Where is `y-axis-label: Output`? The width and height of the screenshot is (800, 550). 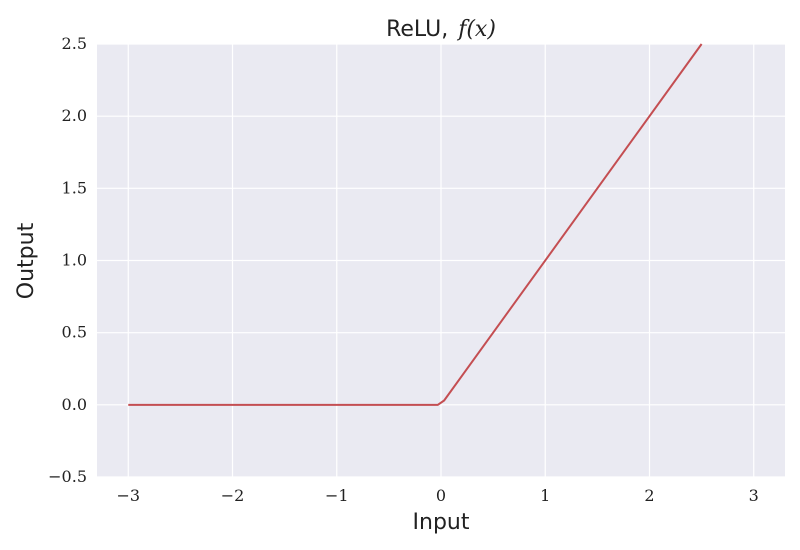
y-axis-label: Output is located at coordinates (26, 260).